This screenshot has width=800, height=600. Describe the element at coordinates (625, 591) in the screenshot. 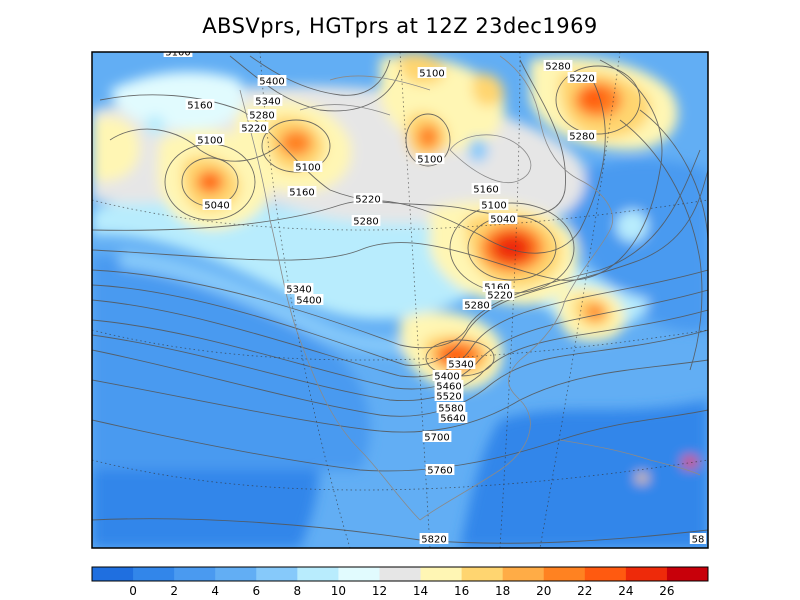

I see `colorbar-tick-label: 24` at that location.